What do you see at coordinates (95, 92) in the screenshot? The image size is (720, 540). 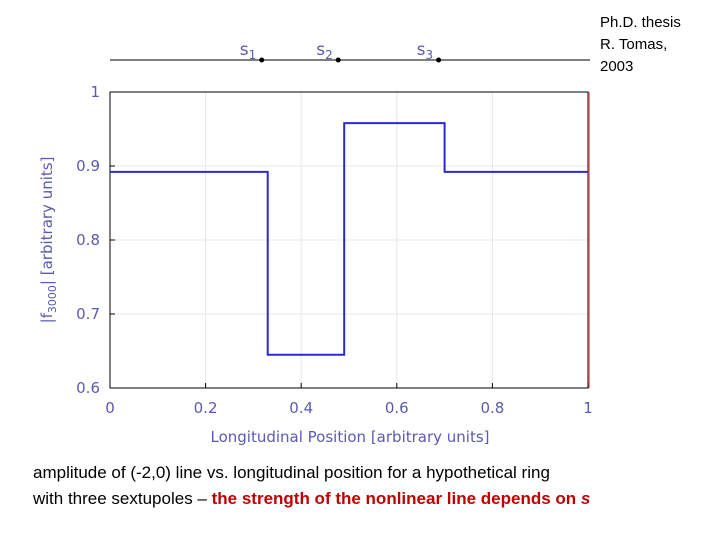 I see `y-tick-label: 1` at bounding box center [95, 92].